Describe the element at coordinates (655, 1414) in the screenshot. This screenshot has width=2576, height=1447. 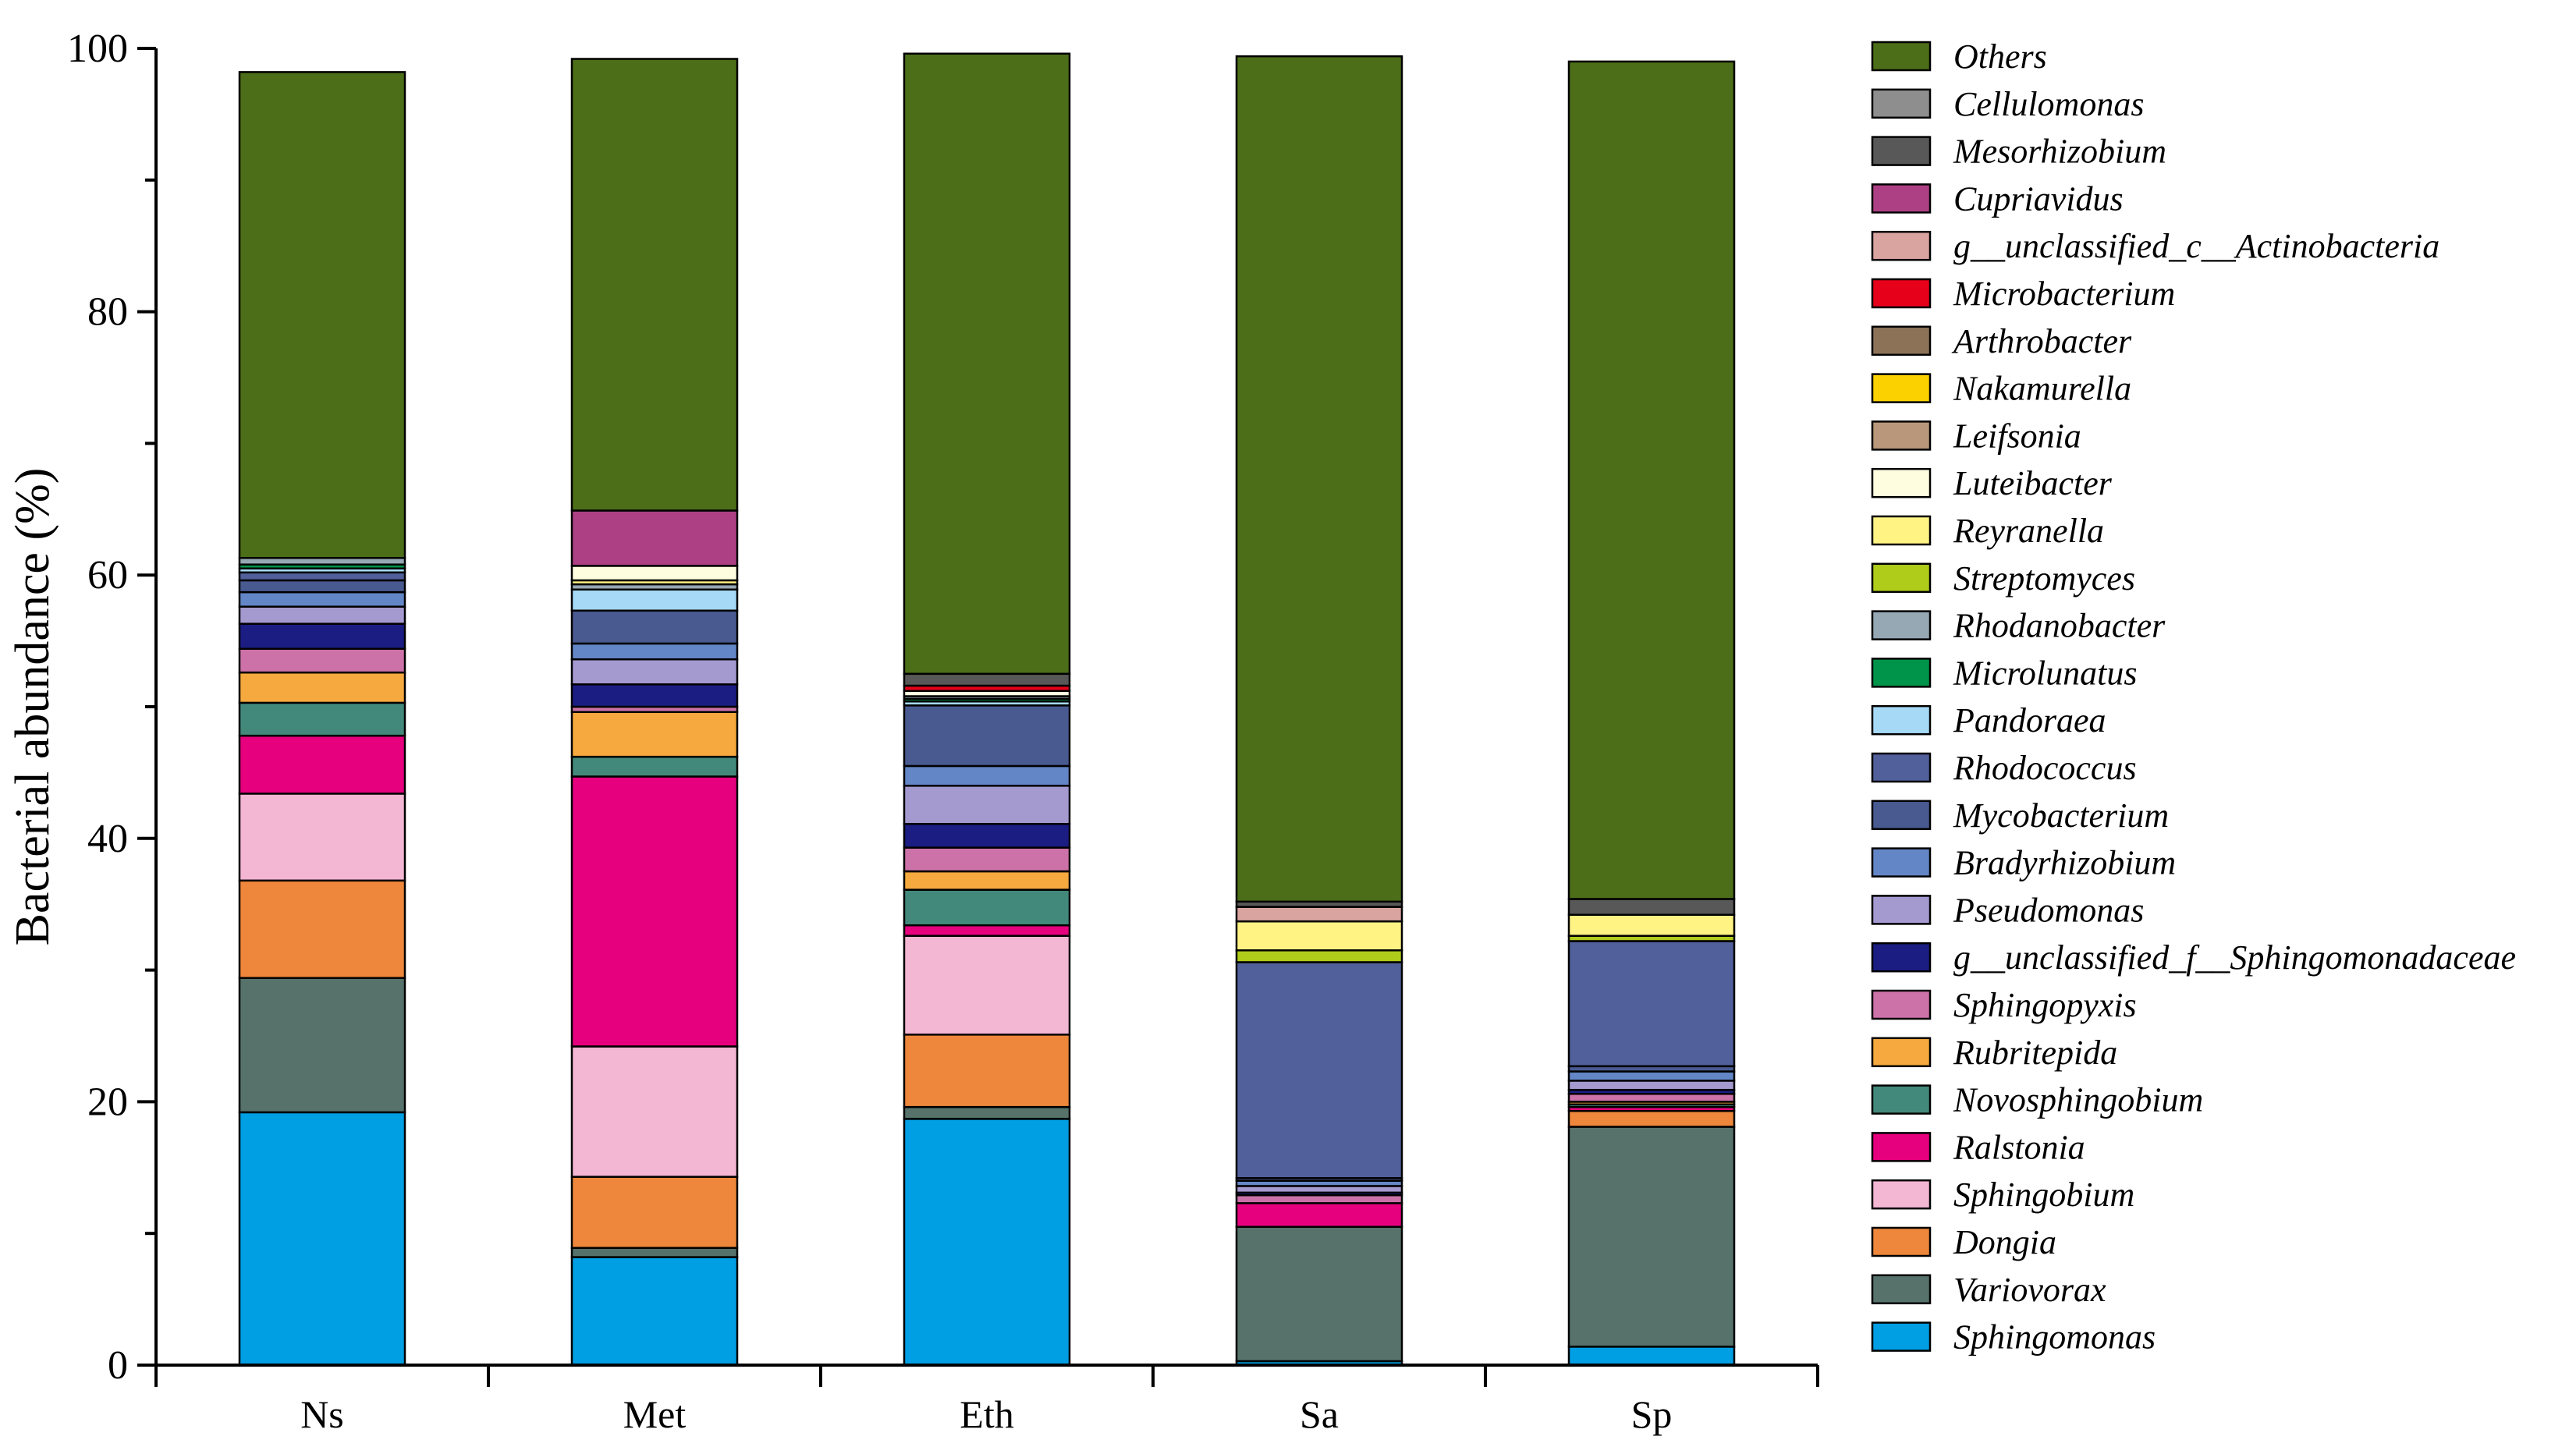
I see `x-tick-label-met: Met` at that location.